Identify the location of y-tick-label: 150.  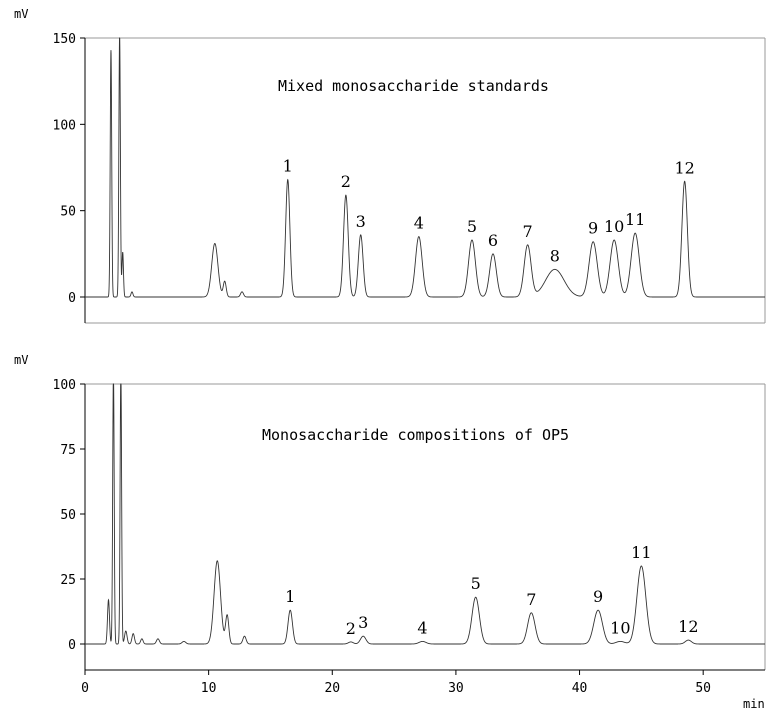
(64, 39).